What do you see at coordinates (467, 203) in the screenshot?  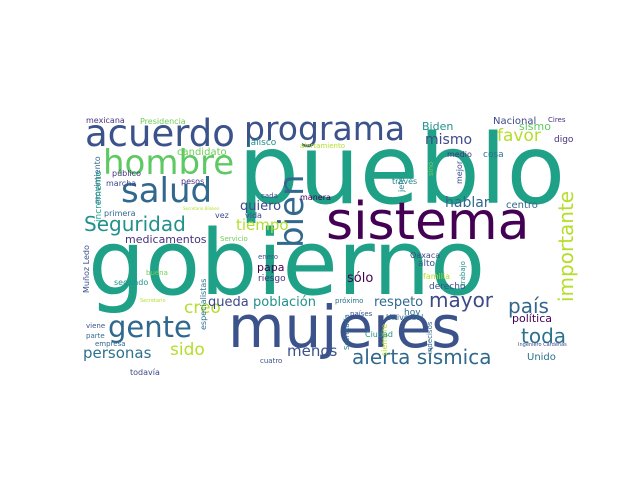 I see `word-hablar: hablar` at bounding box center [467, 203].